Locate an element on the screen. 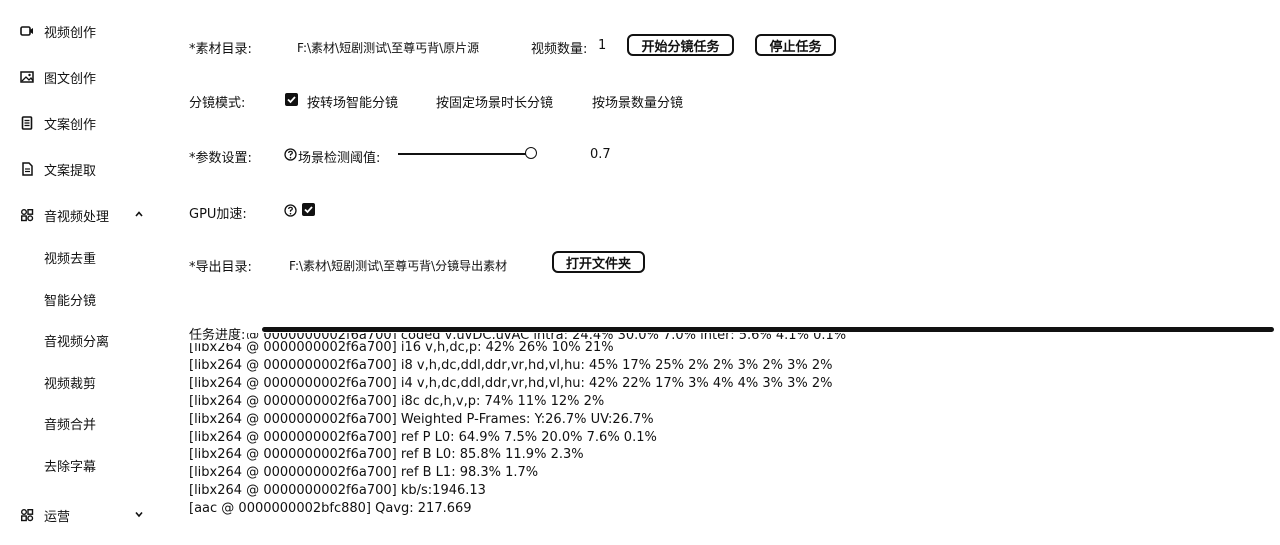  sidebar-item-operations: 运营 is located at coordinates (80, 515).